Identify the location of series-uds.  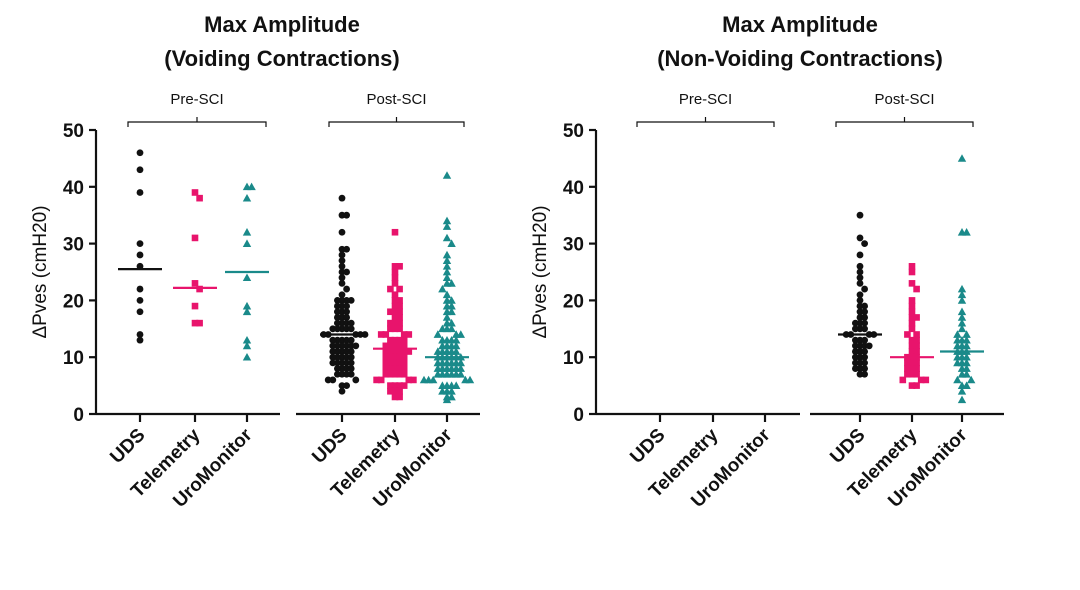
(140, 246).